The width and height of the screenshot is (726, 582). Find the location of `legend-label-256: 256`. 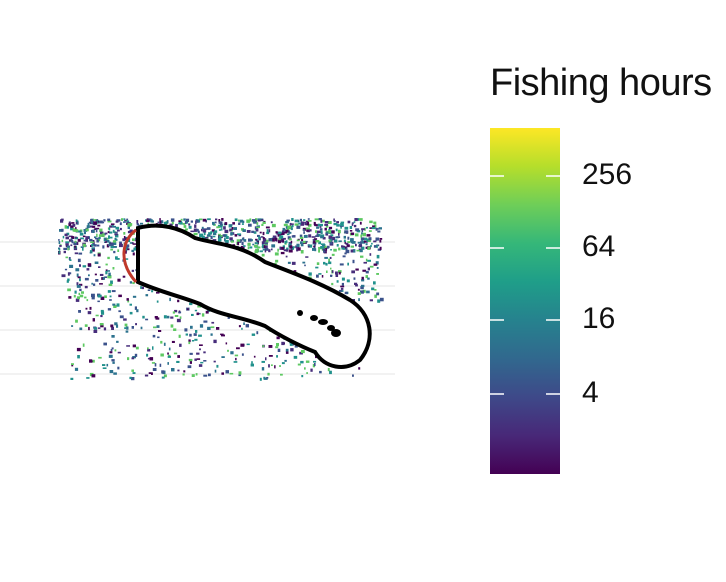

legend-label-256: 256 is located at coordinates (607, 174).